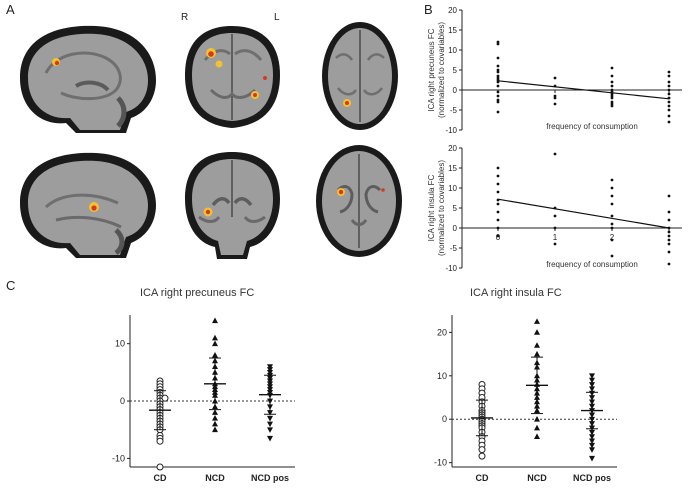  What do you see at coordinates (583, 213) in the screenshot?
I see `regression-line` at bounding box center [583, 213].